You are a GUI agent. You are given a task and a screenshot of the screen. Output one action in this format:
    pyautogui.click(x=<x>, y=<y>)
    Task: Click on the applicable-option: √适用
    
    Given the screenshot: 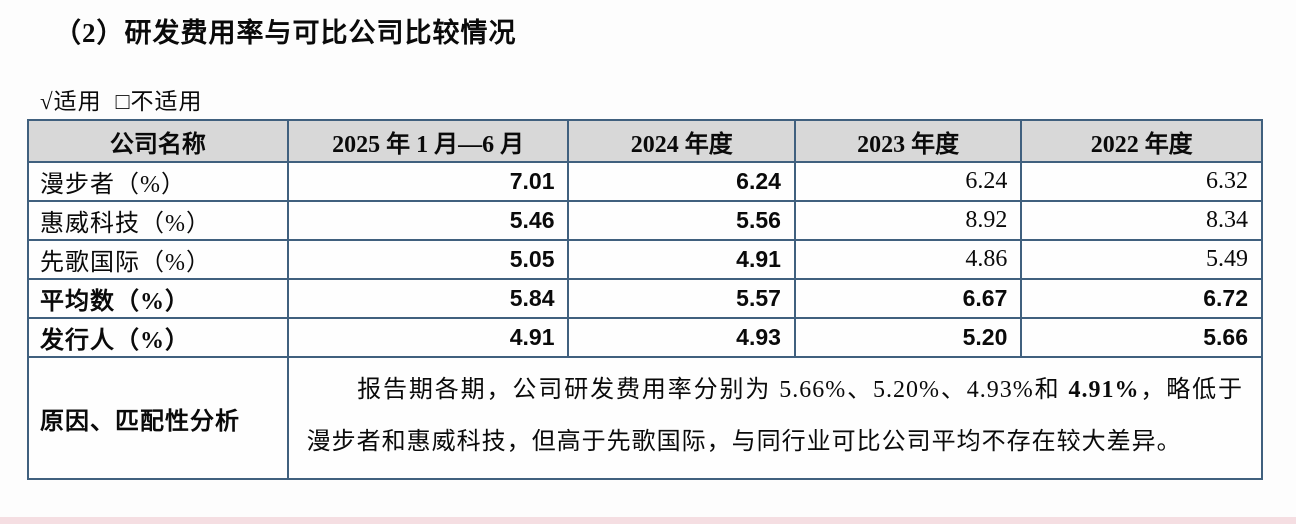 What is the action you would take?
    pyautogui.click(x=71, y=101)
    